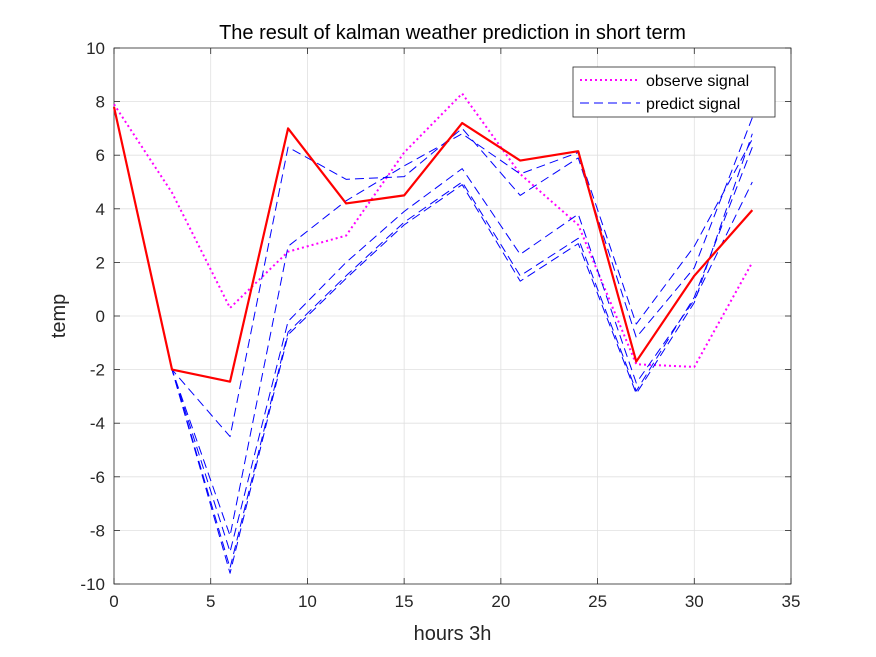  I want to click on y-tick-label: 8, so click(100, 102).